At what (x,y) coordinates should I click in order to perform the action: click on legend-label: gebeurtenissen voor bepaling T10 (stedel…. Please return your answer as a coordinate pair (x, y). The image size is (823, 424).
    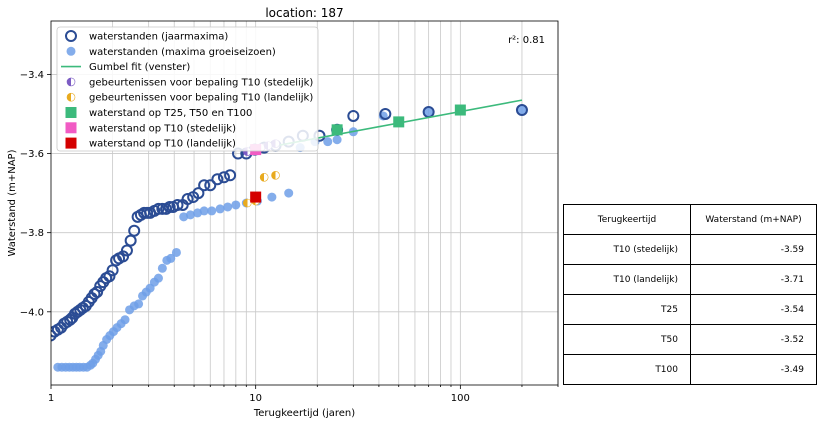
    Looking at the image, I should click on (201, 82).